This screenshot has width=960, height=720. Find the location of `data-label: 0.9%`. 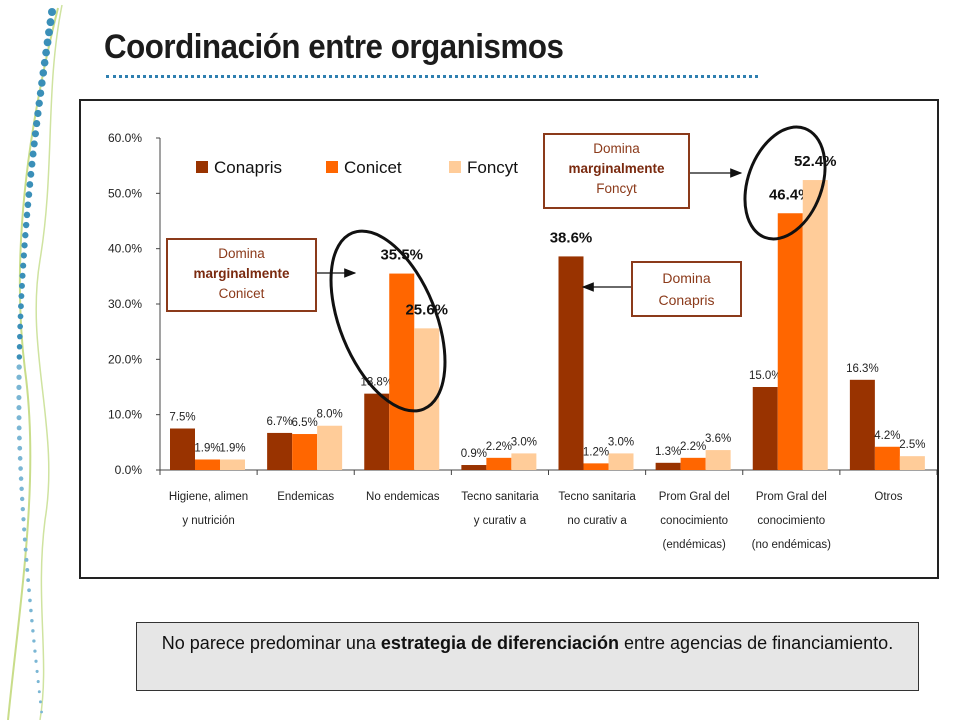

data-label: 0.9% is located at coordinates (474, 454).